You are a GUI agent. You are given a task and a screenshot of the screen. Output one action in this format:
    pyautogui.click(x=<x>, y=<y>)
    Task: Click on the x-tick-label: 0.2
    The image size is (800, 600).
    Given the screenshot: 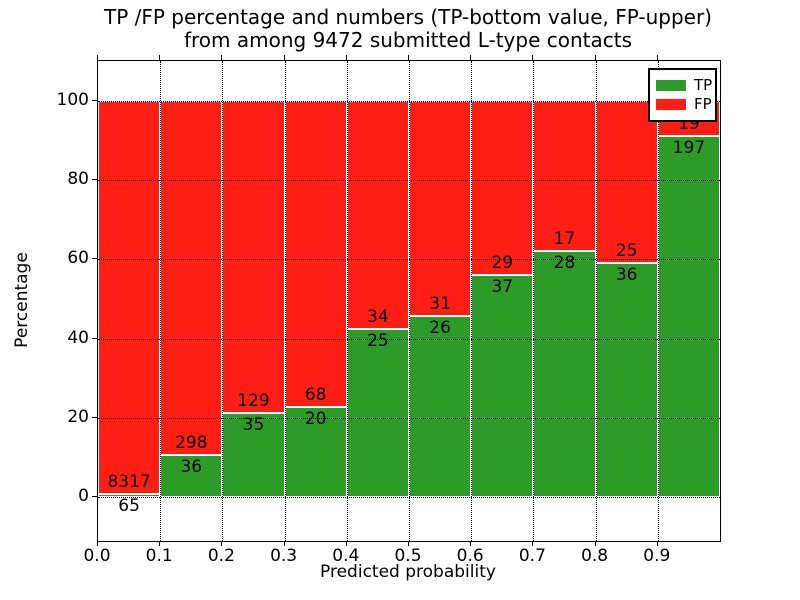 What is the action you would take?
    pyautogui.click(x=221, y=556)
    